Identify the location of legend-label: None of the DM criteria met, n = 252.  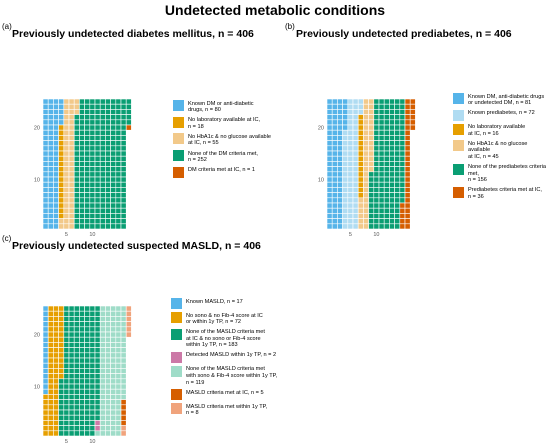
(223, 157).